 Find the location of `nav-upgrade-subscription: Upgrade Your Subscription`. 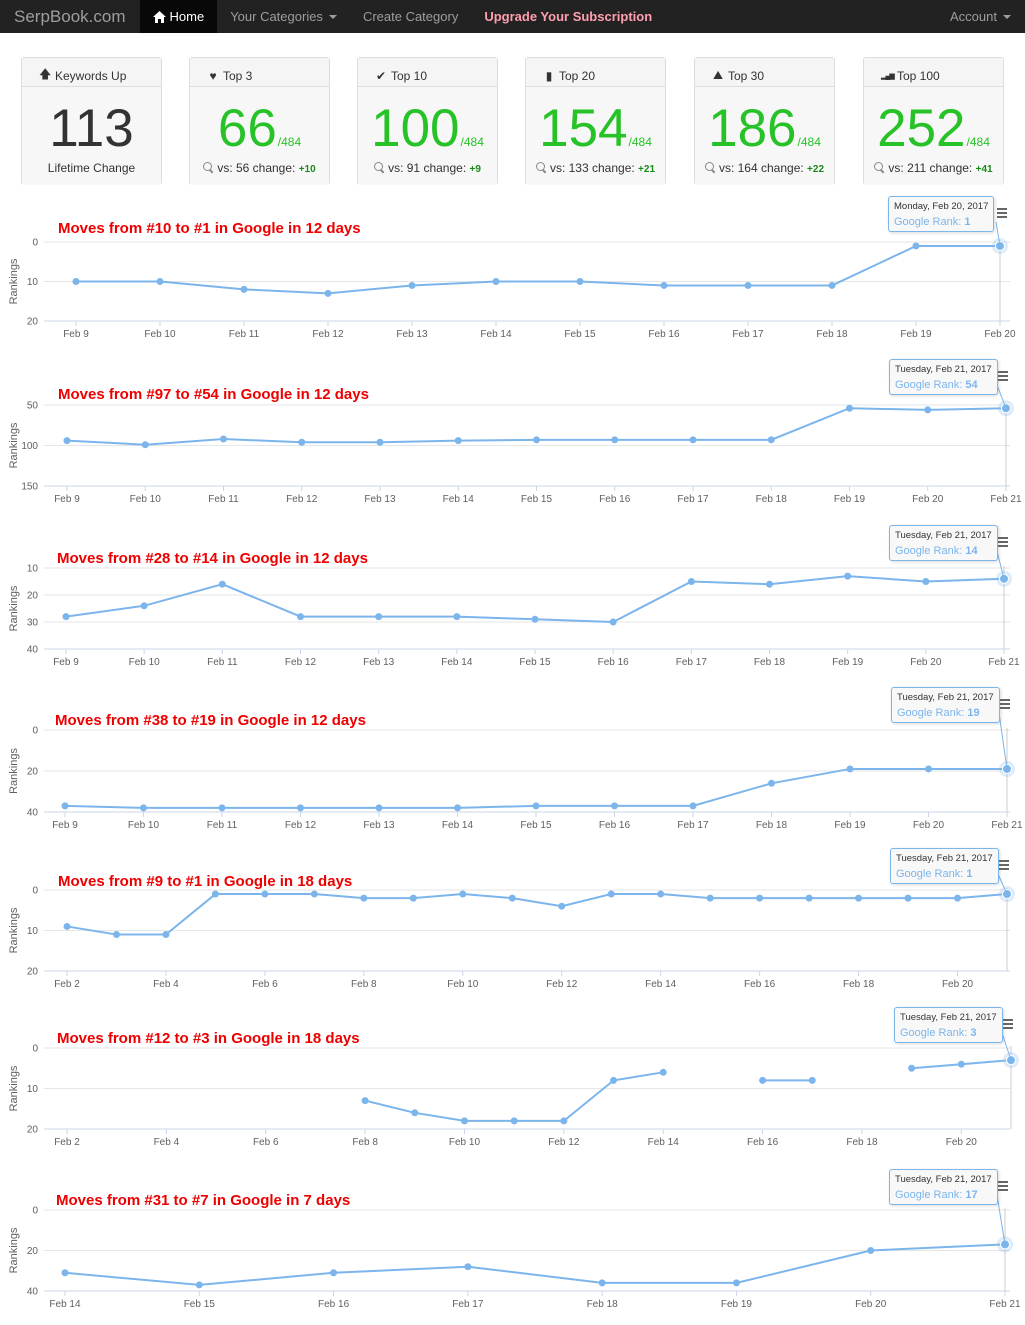

nav-upgrade-subscription: Upgrade Your Subscription is located at coordinates (568, 16).